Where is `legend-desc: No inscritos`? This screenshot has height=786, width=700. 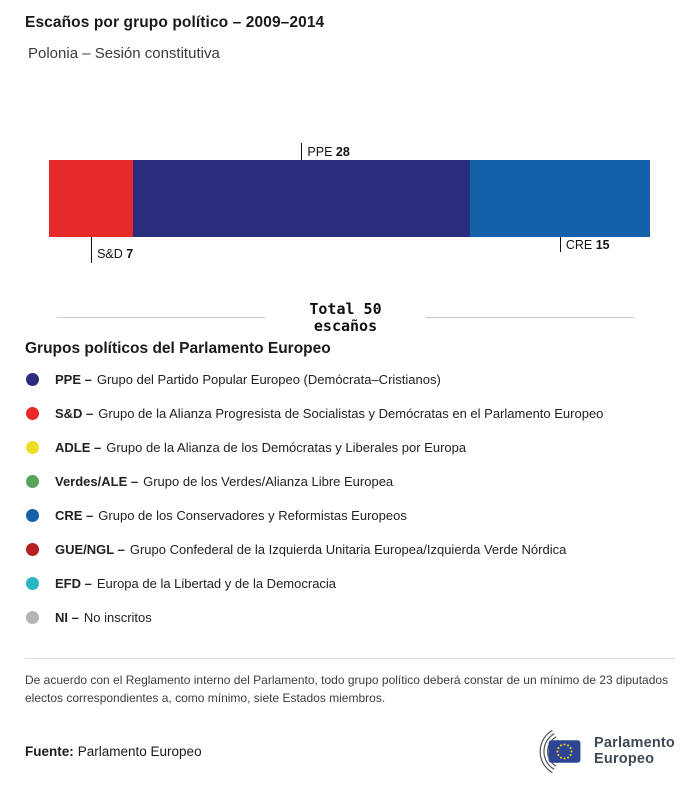 legend-desc: No inscritos is located at coordinates (117, 617).